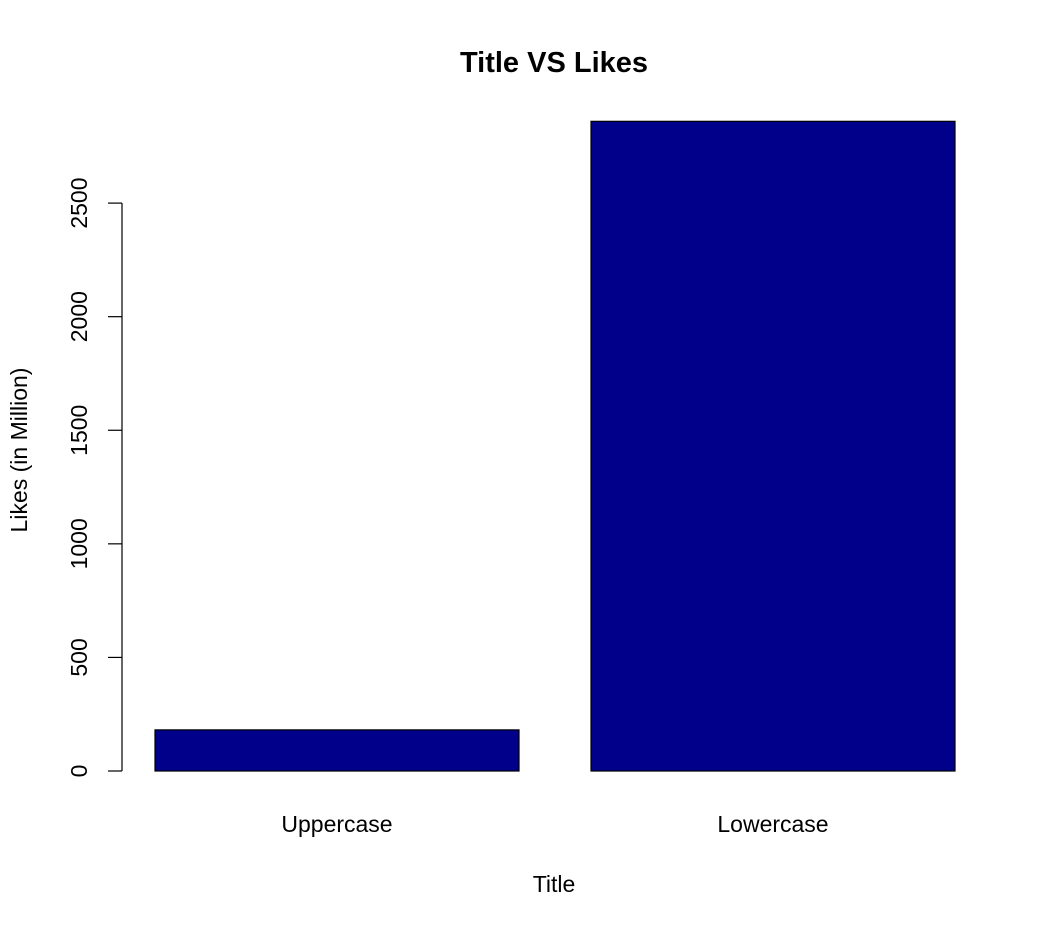 The width and height of the screenshot is (1050, 931). What do you see at coordinates (772, 824) in the screenshot?
I see `x-tick-label: Lowercase` at bounding box center [772, 824].